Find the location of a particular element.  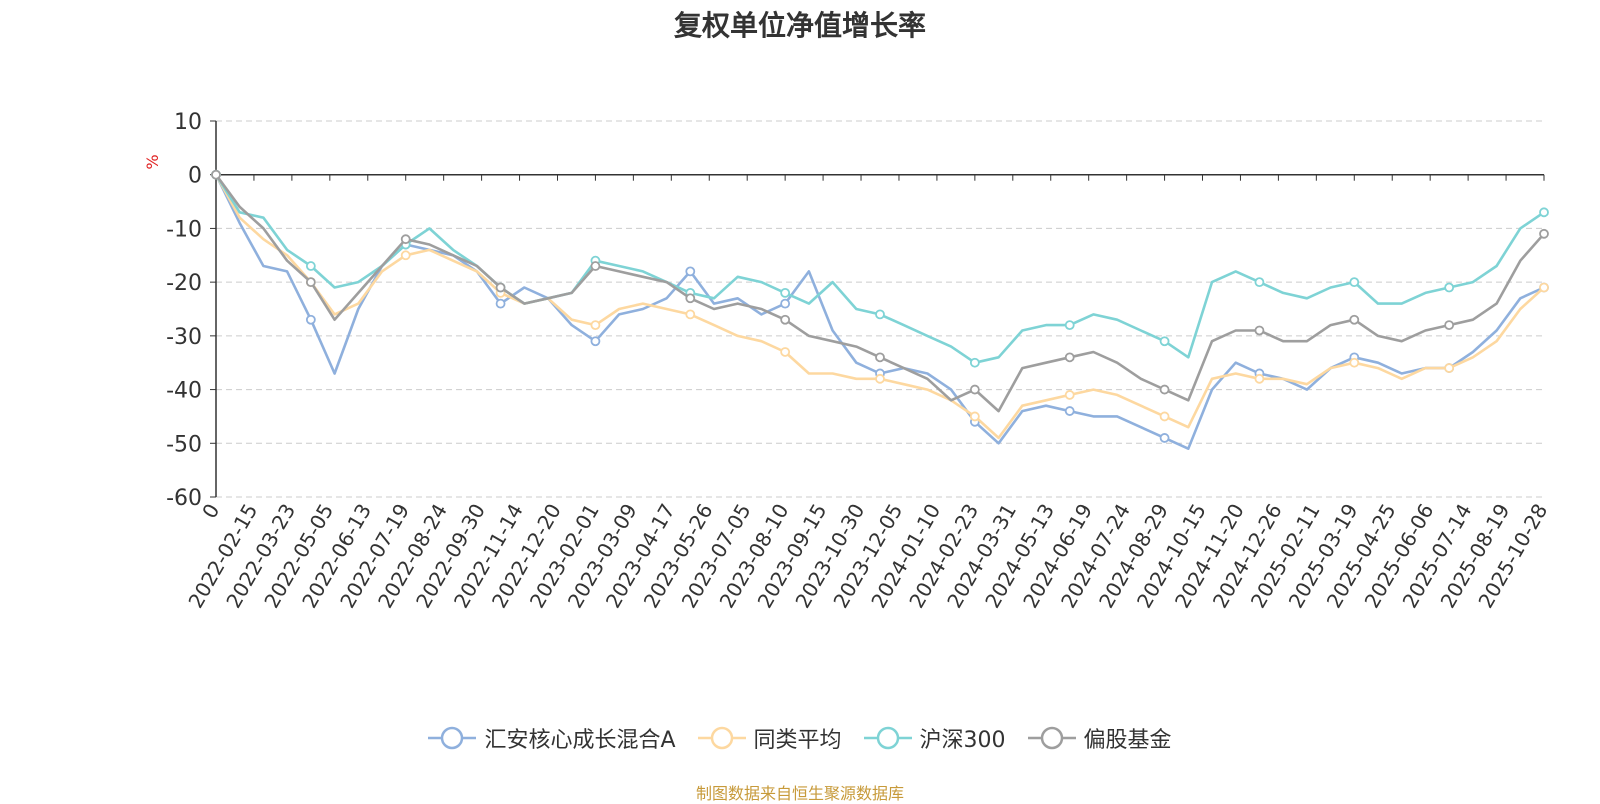

legend-item: 汇安核心成长混合A is located at coordinates (552, 738).